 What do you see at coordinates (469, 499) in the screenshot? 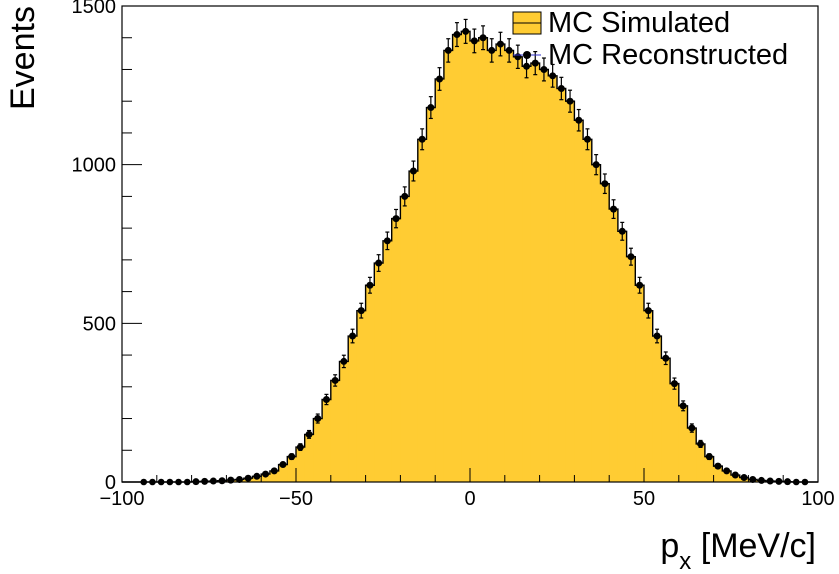
I see `x-tick-label: 0` at bounding box center [469, 499].